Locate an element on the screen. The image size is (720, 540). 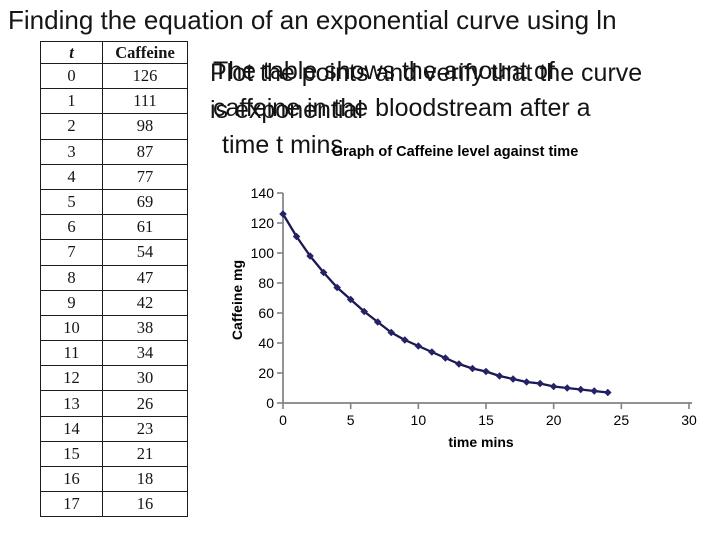
y-tick-label: 120 is located at coordinates (263, 223).